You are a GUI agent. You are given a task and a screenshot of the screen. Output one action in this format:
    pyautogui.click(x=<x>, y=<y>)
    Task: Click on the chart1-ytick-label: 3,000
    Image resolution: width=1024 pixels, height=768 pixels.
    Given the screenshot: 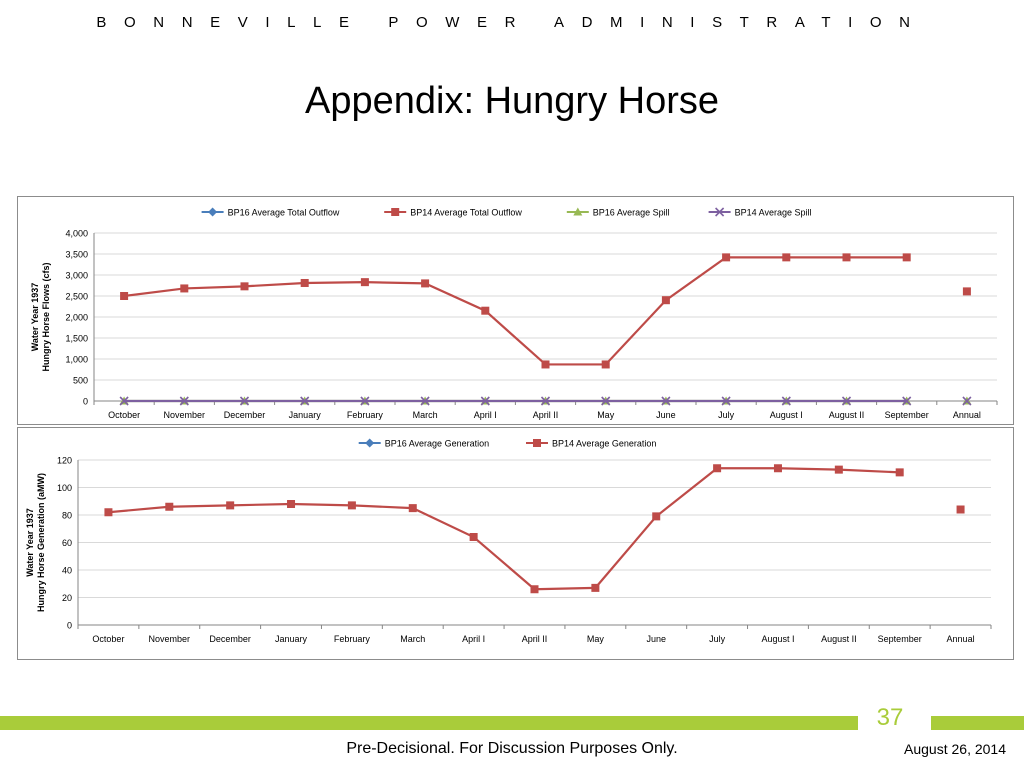 What is the action you would take?
    pyautogui.click(x=76, y=276)
    